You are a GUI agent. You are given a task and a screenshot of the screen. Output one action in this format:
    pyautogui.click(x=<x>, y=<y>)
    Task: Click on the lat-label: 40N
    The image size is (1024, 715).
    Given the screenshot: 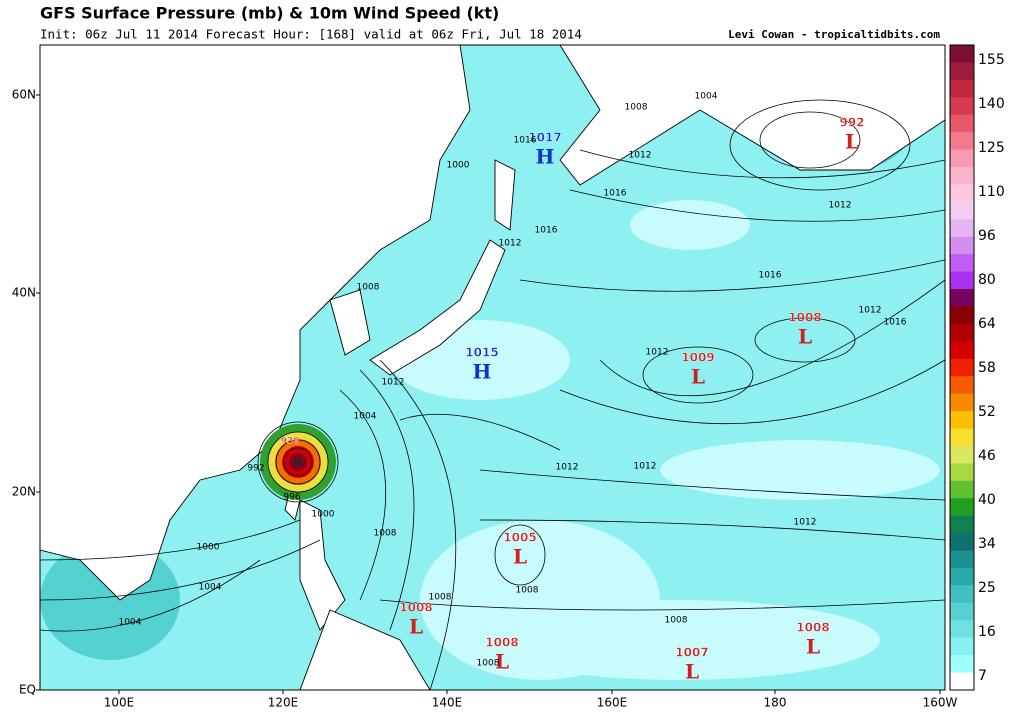 What is the action you would take?
    pyautogui.click(x=24, y=293)
    